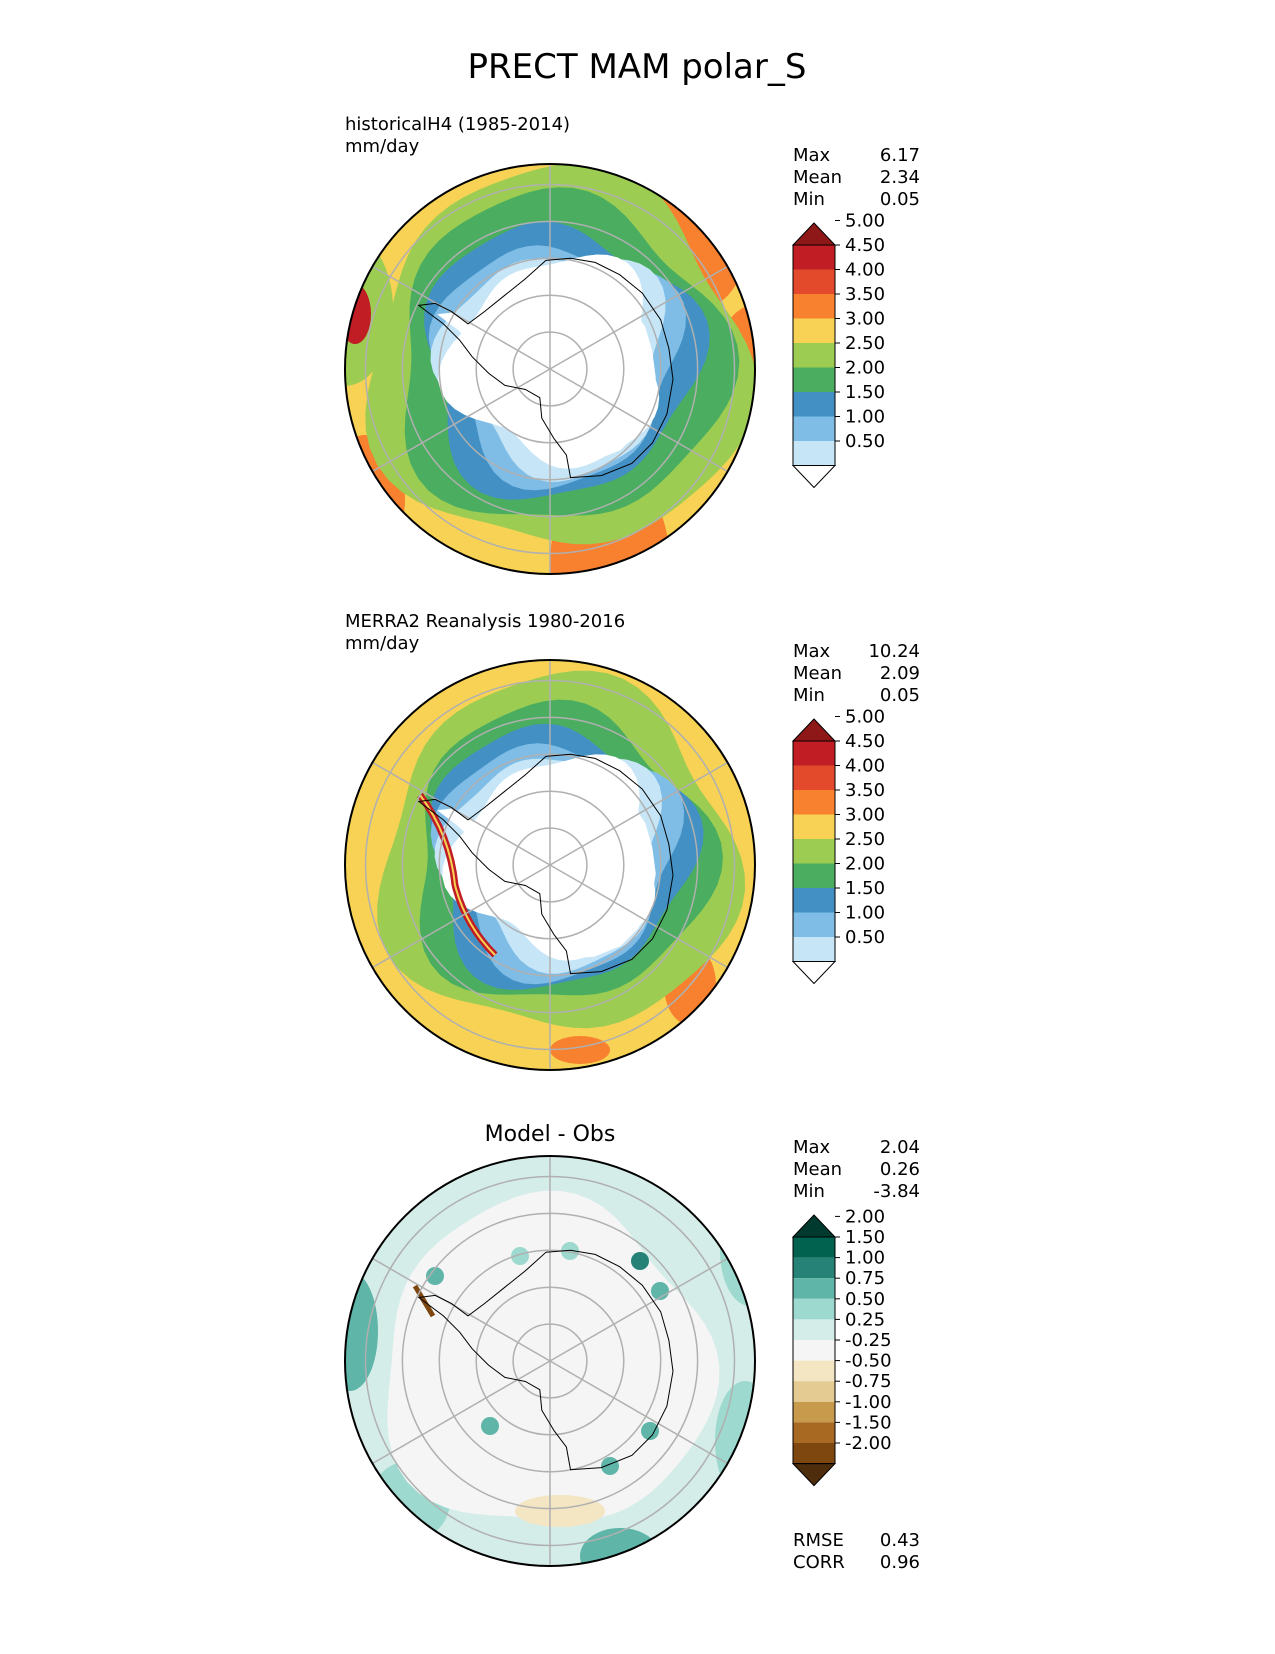 The height and width of the screenshot is (1654, 1275). I want to click on colorbar-tick-label: -0.25, so click(868, 1340).